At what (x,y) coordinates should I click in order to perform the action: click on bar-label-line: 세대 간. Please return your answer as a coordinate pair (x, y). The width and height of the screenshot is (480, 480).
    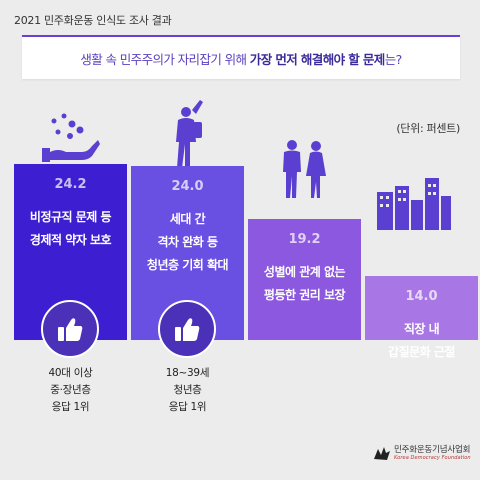
    Looking at the image, I should click on (187, 219).